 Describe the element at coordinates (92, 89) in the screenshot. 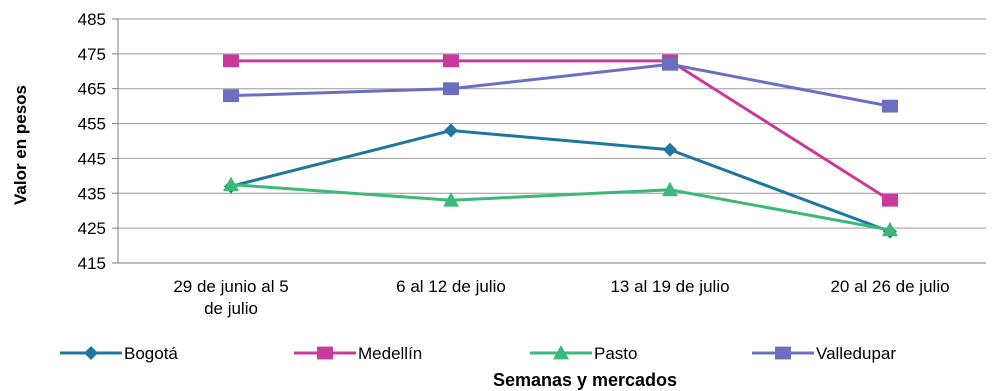

I see `y-tick-label: 465` at that location.